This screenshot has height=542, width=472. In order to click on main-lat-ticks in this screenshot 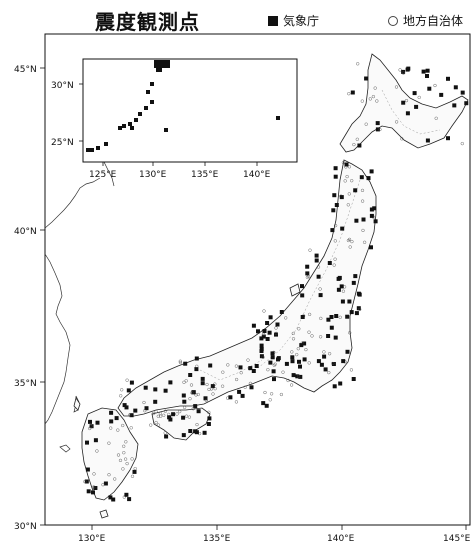, I will do `click(42, 296)`.